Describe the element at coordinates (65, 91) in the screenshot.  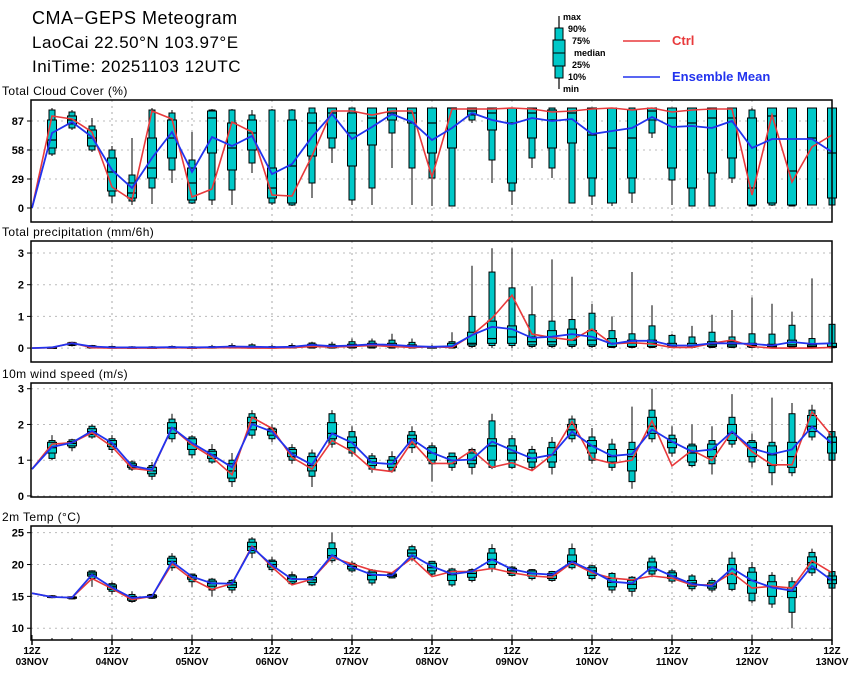
I see `panel-title: Total Cloud Cover (%)` at that location.